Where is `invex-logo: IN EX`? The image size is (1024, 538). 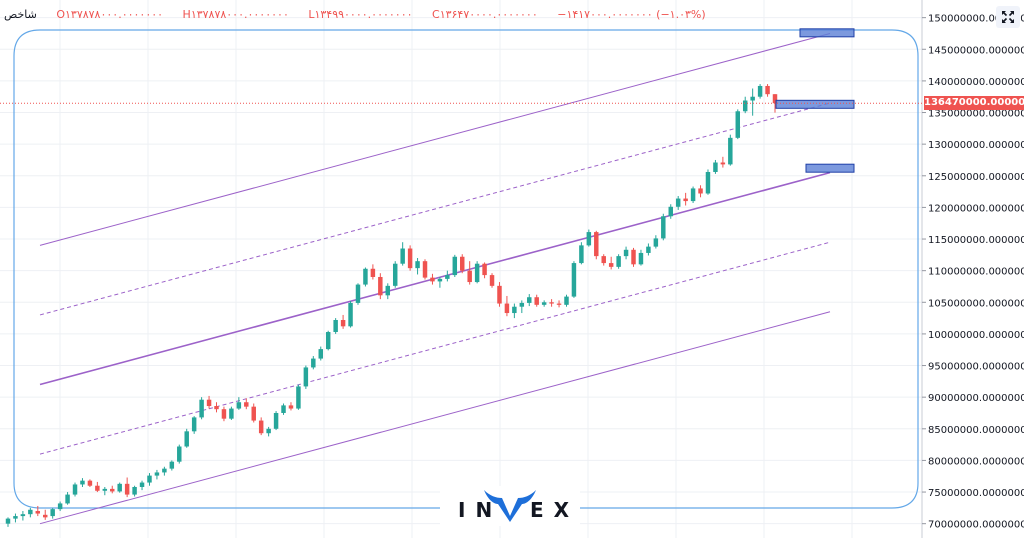 invex-logo: IN EX is located at coordinates (510, 506).